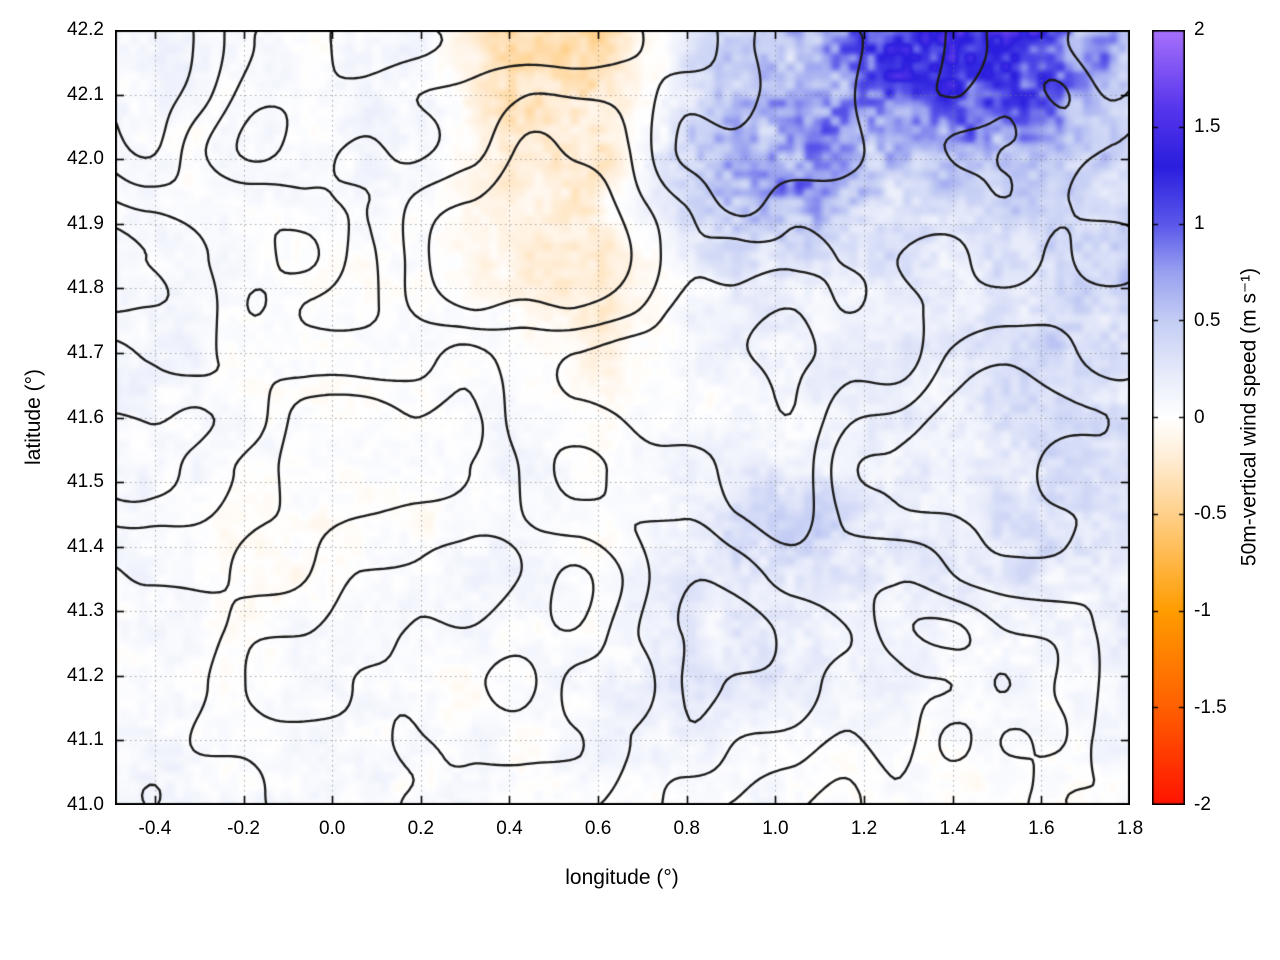 Image resolution: width=1280 pixels, height=960 pixels. Describe the element at coordinates (1210, 514) in the screenshot. I see `colorbar-tick-label: -0.5` at that location.